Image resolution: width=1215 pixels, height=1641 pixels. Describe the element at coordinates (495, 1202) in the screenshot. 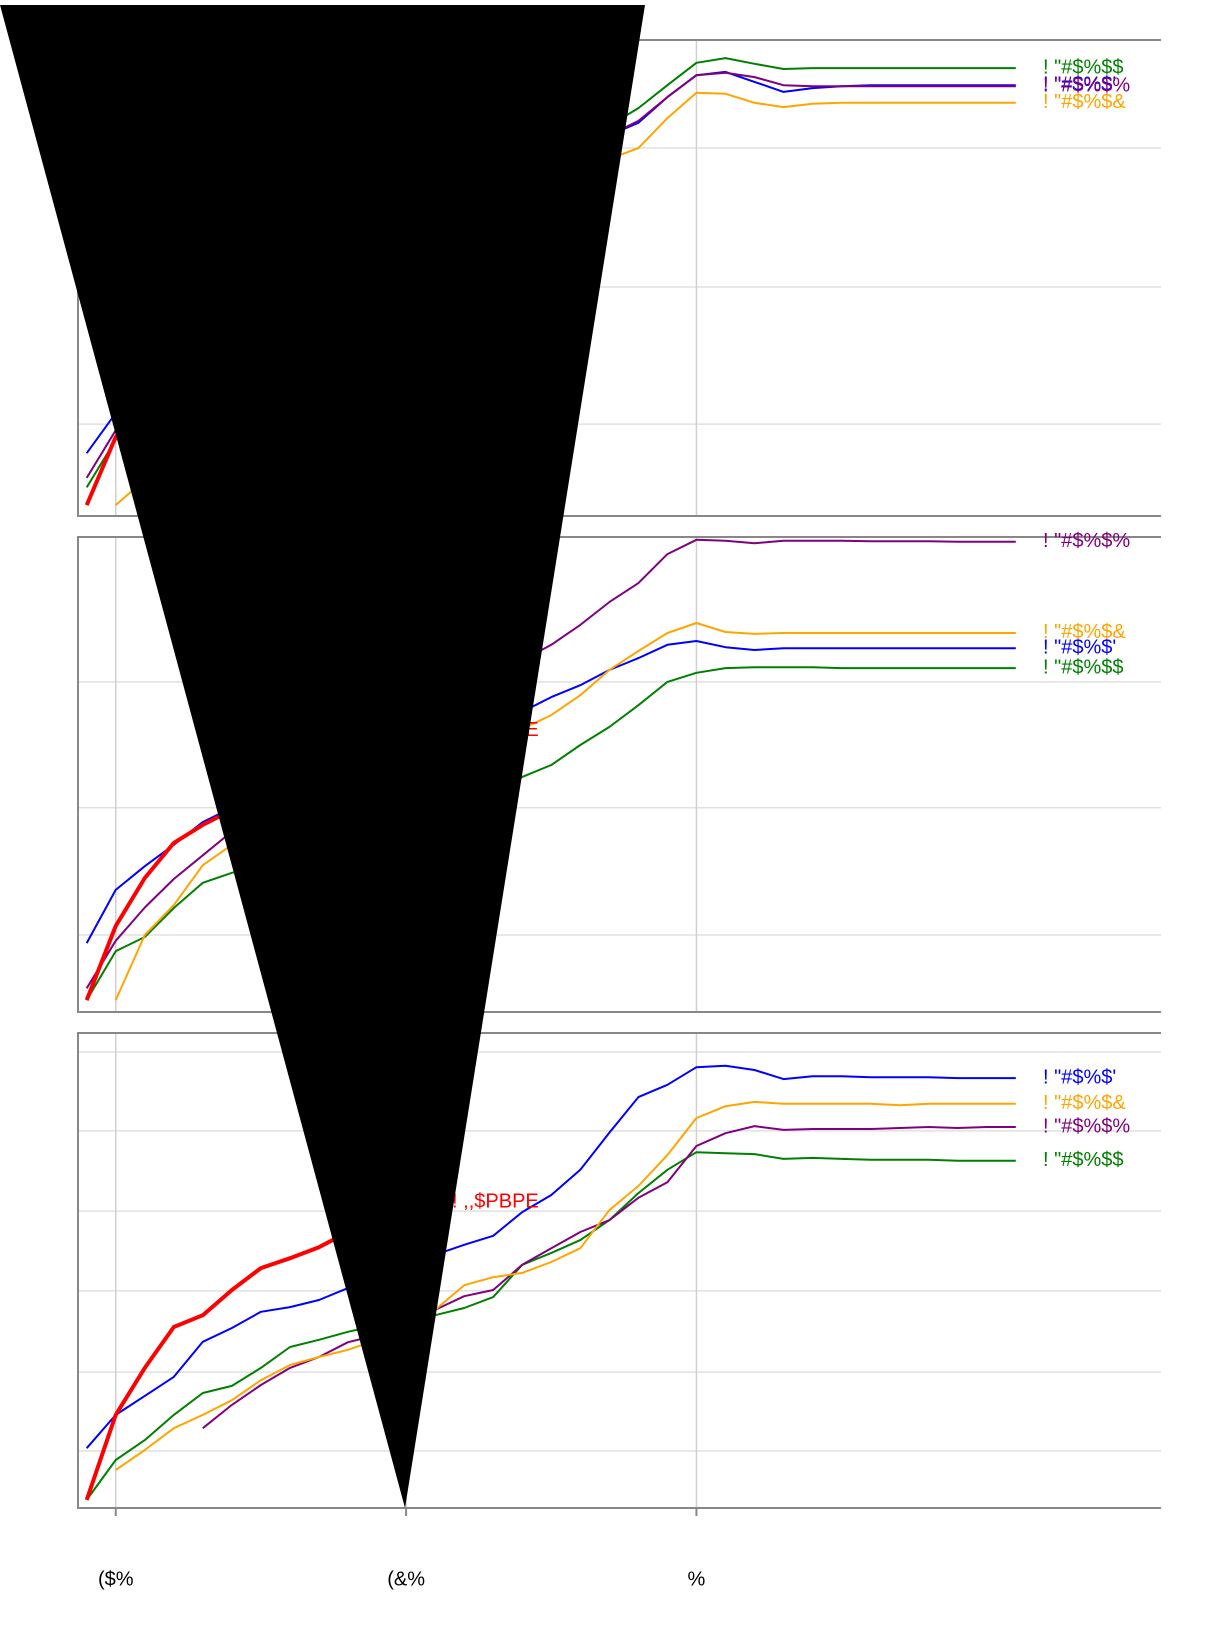

I see `series-label: ! ,,$PBPE` at that location.